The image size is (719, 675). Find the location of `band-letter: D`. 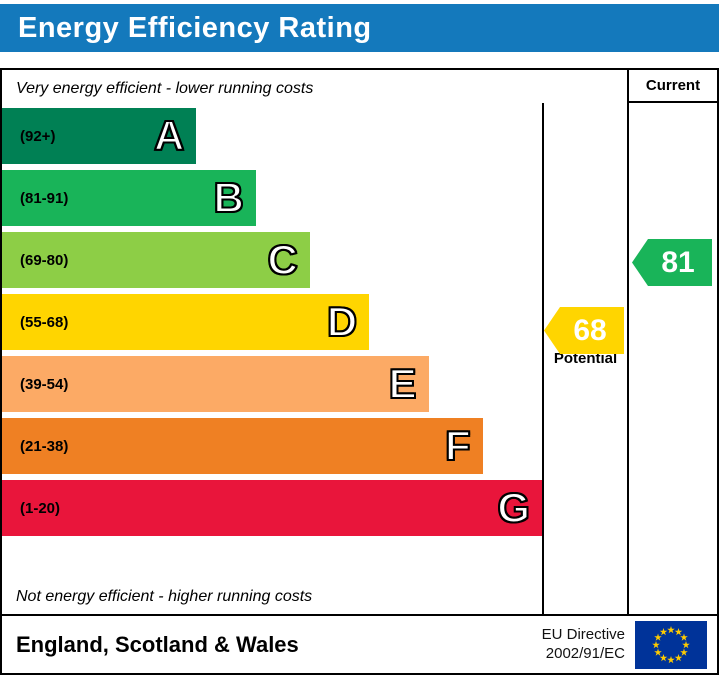

band-letter: D is located at coordinates (342, 321).